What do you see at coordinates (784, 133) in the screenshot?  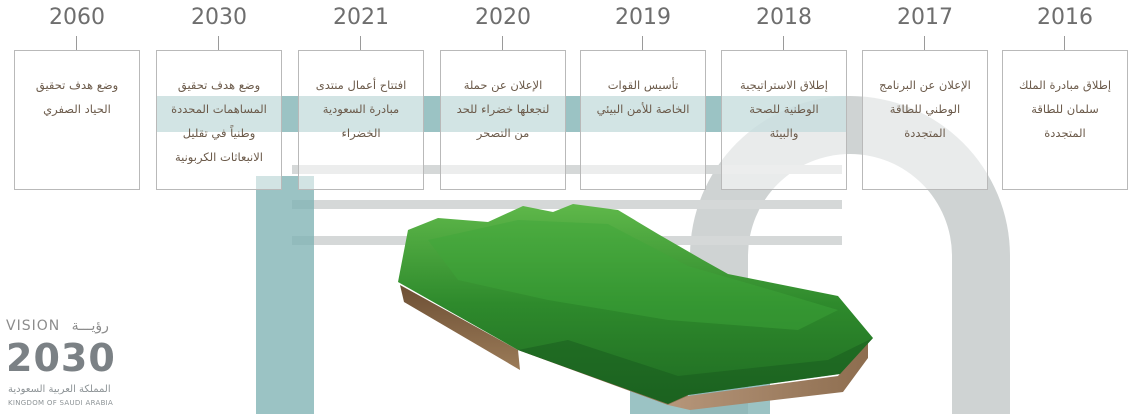 I see `milestone-text: والبيئة` at bounding box center [784, 133].